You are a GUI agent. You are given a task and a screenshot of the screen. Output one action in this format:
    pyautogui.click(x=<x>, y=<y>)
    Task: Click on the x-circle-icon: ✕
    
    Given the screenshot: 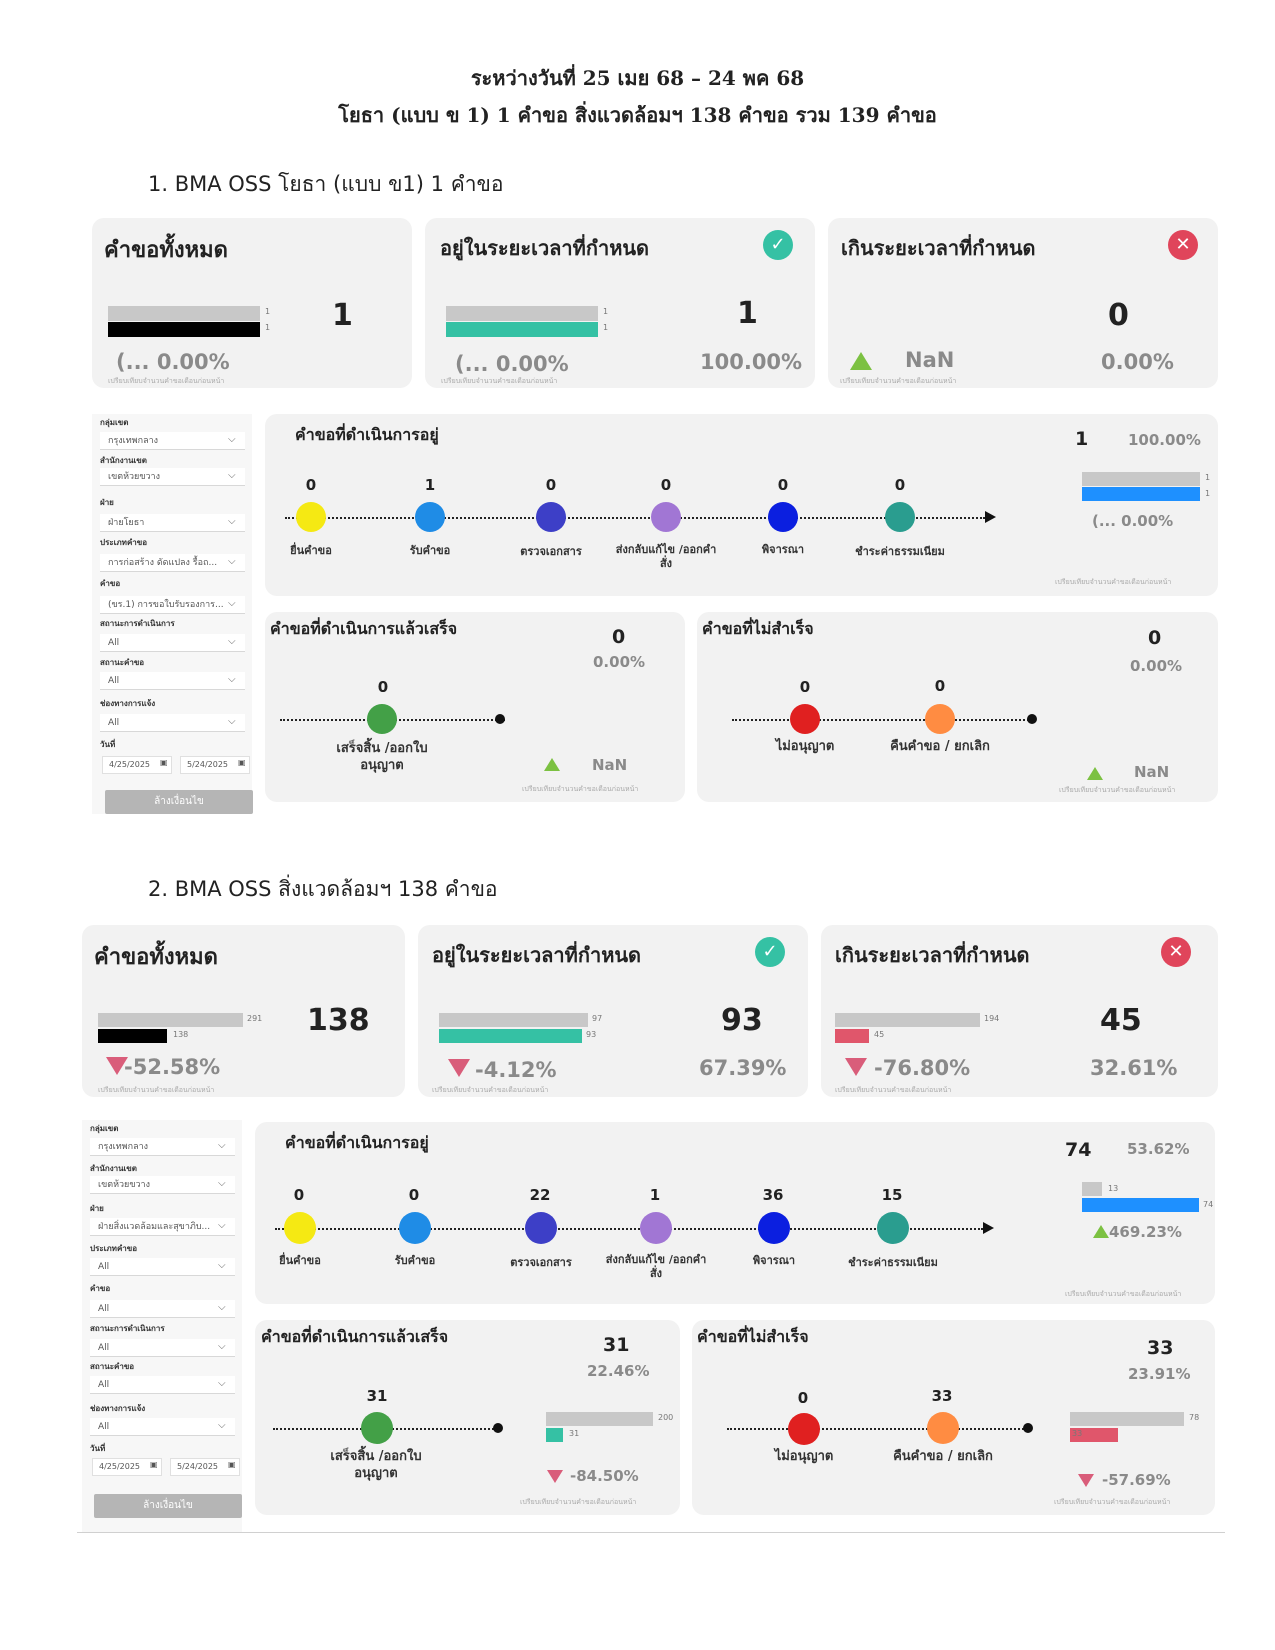 What is the action you would take?
    pyautogui.click(x=1176, y=952)
    